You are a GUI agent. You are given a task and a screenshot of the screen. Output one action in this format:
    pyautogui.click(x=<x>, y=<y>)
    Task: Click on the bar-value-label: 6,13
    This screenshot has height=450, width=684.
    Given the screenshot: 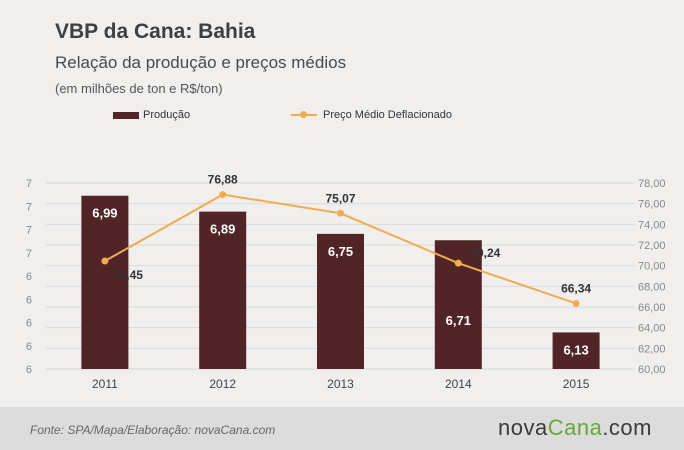 What is the action you would take?
    pyautogui.click(x=575, y=349)
    